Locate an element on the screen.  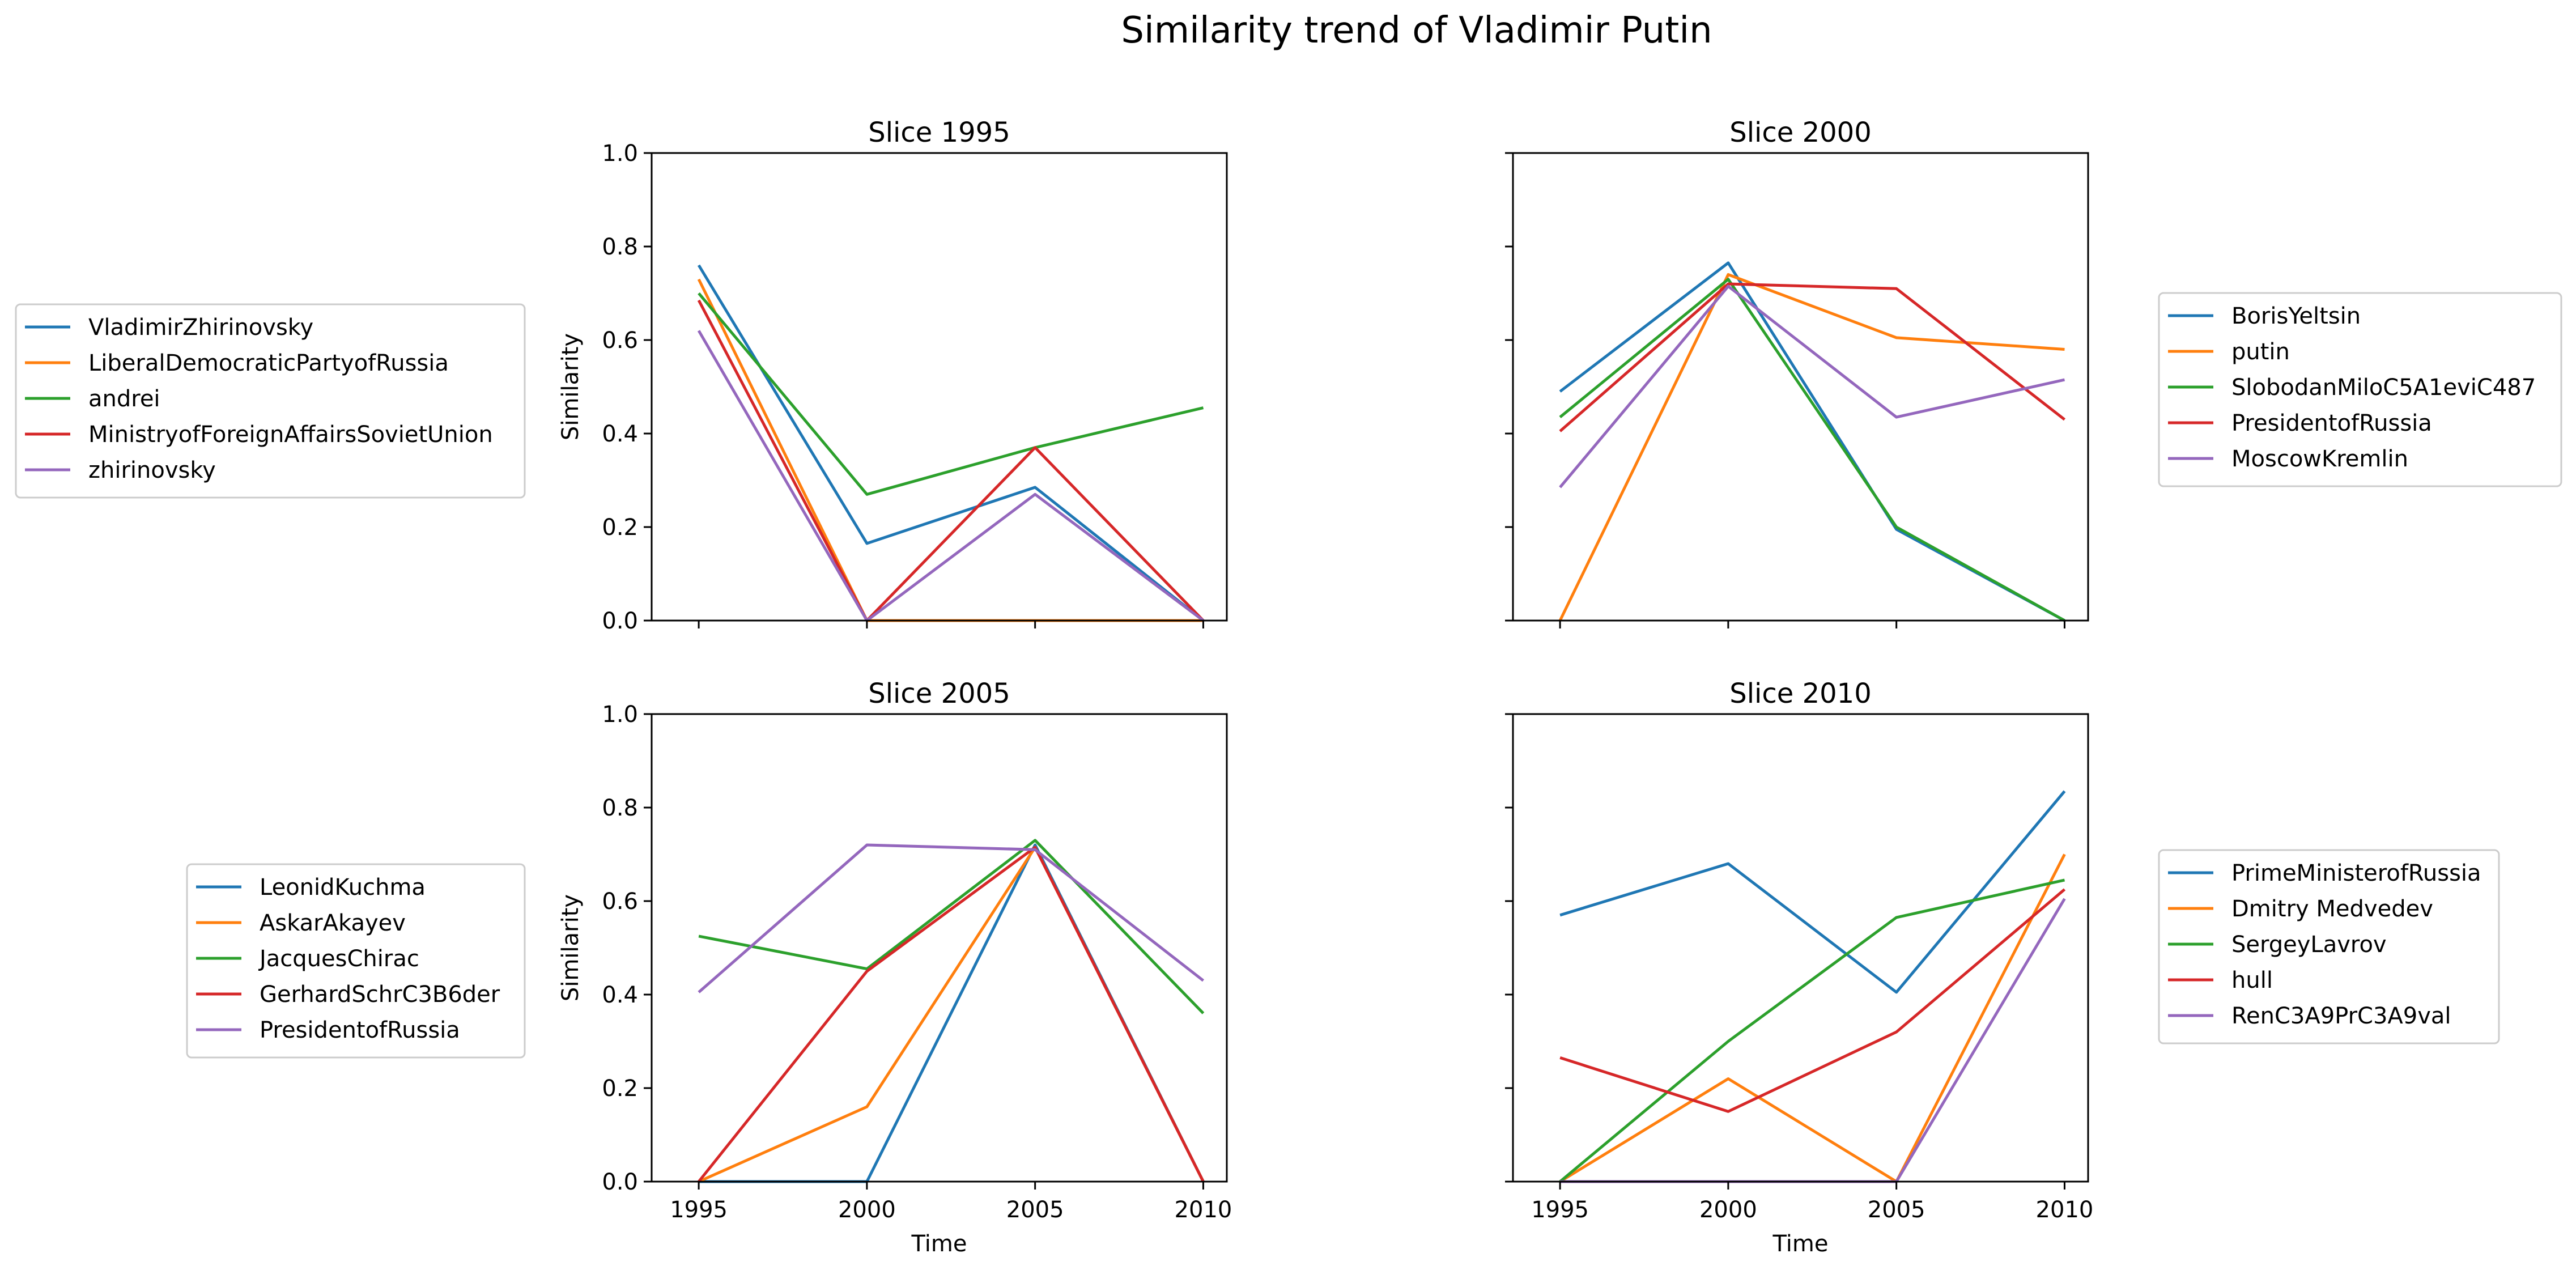
legend-entry: MoscowKremlin is located at coordinates (2319, 459).